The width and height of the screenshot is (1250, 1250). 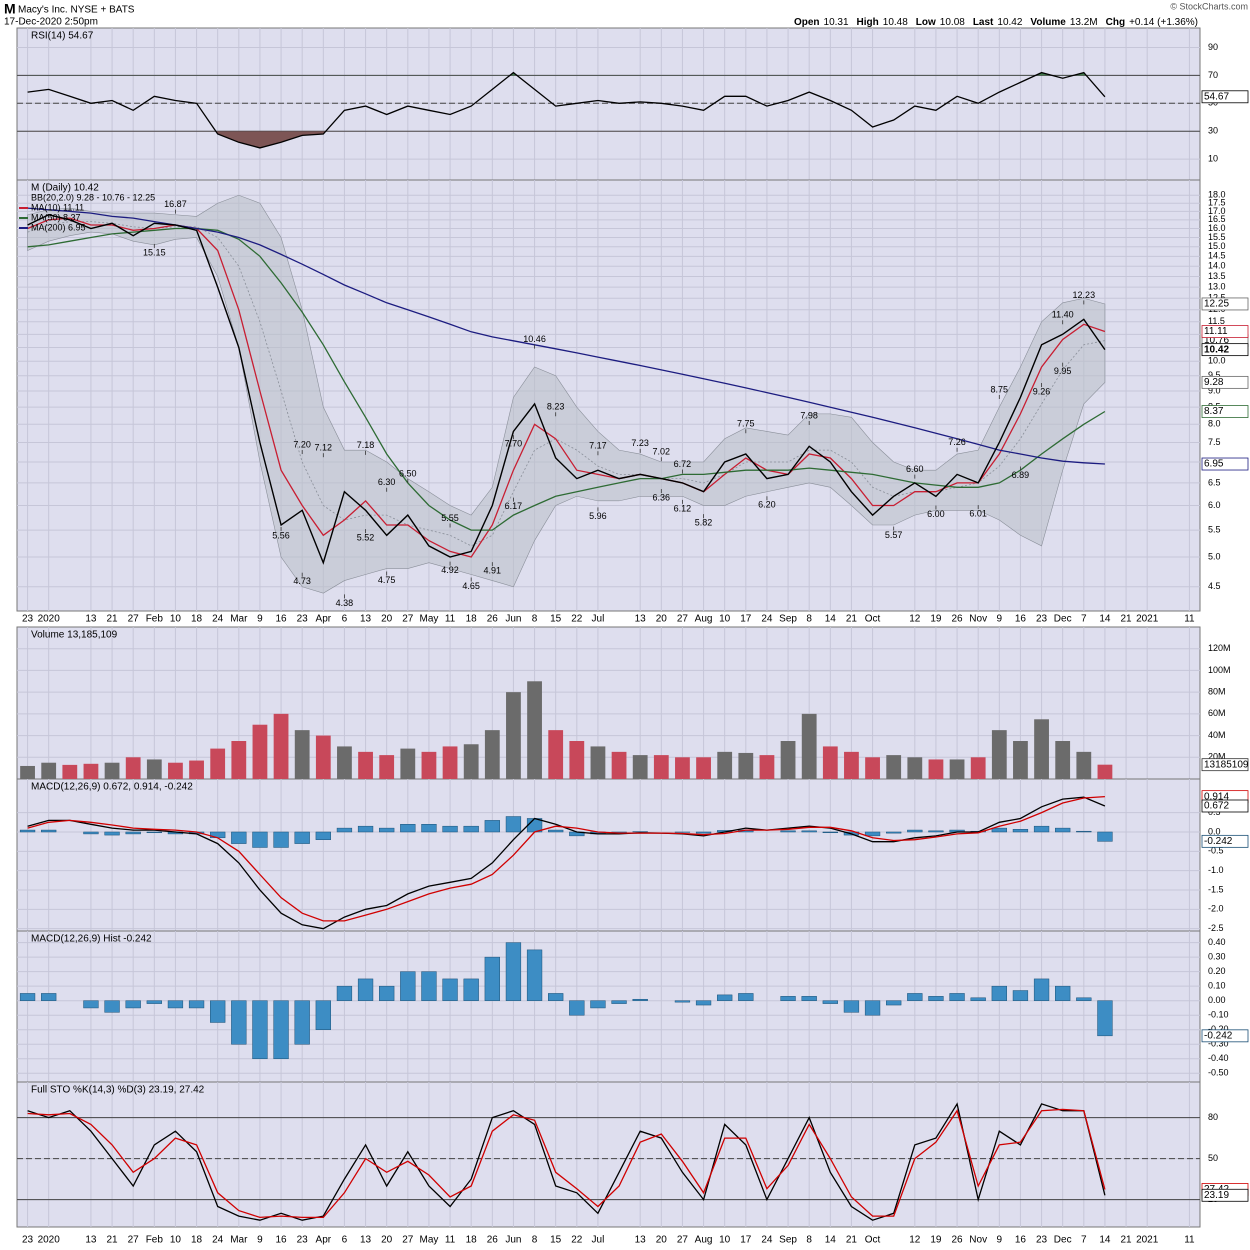 What do you see at coordinates (1218, 1015) in the screenshot?
I see `y-tick-label: -0.10` at bounding box center [1218, 1015].